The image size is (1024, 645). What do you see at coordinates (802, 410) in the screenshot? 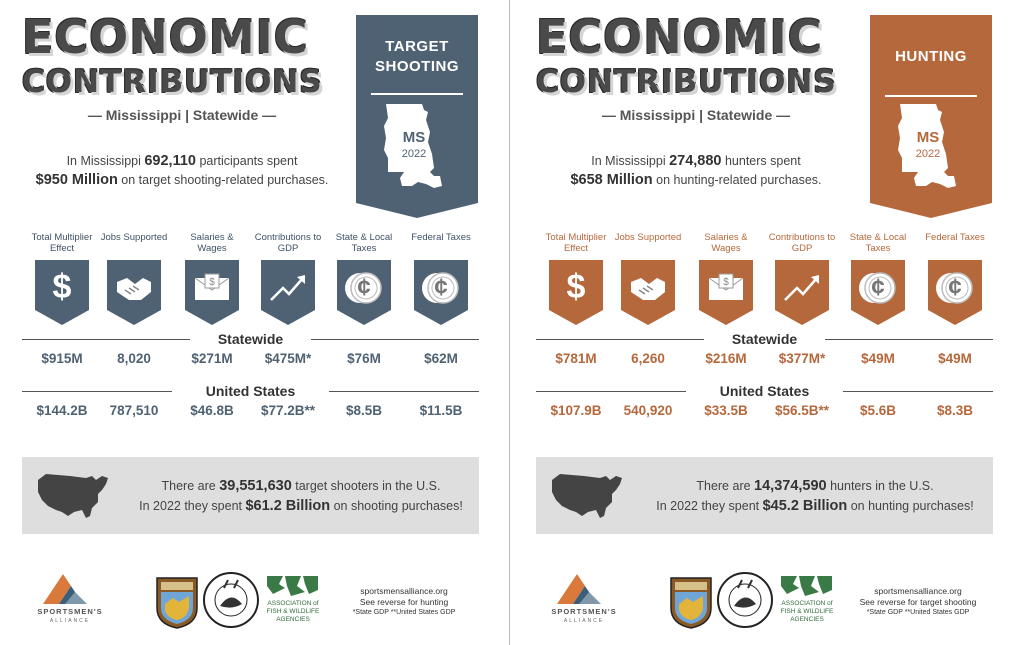
I see `us-value: $56.5B**` at bounding box center [802, 410].